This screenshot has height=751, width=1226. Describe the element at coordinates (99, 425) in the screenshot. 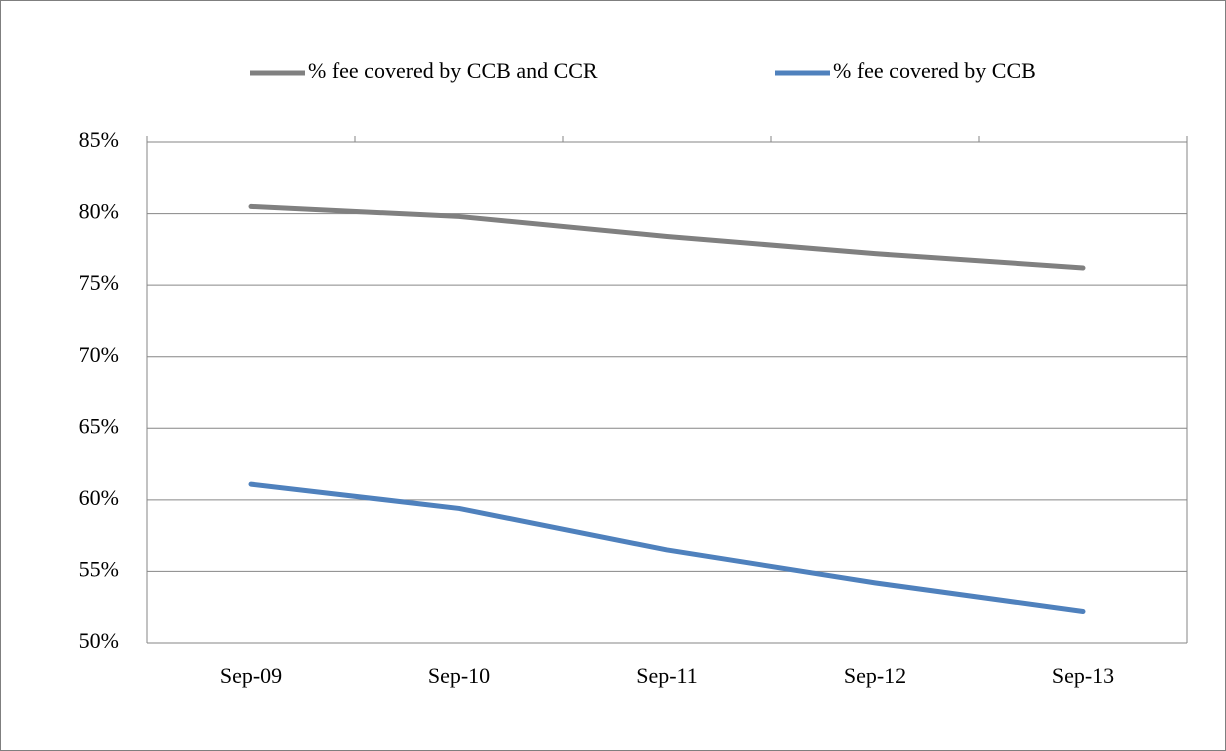

I see `y-tick-label: 65%` at that location.